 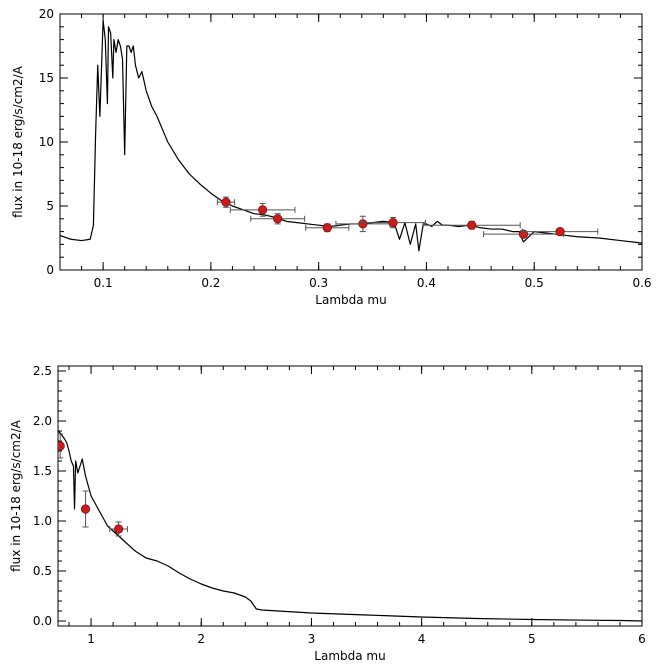 I want to click on y-tick-label: 2.0, so click(x=42, y=421).